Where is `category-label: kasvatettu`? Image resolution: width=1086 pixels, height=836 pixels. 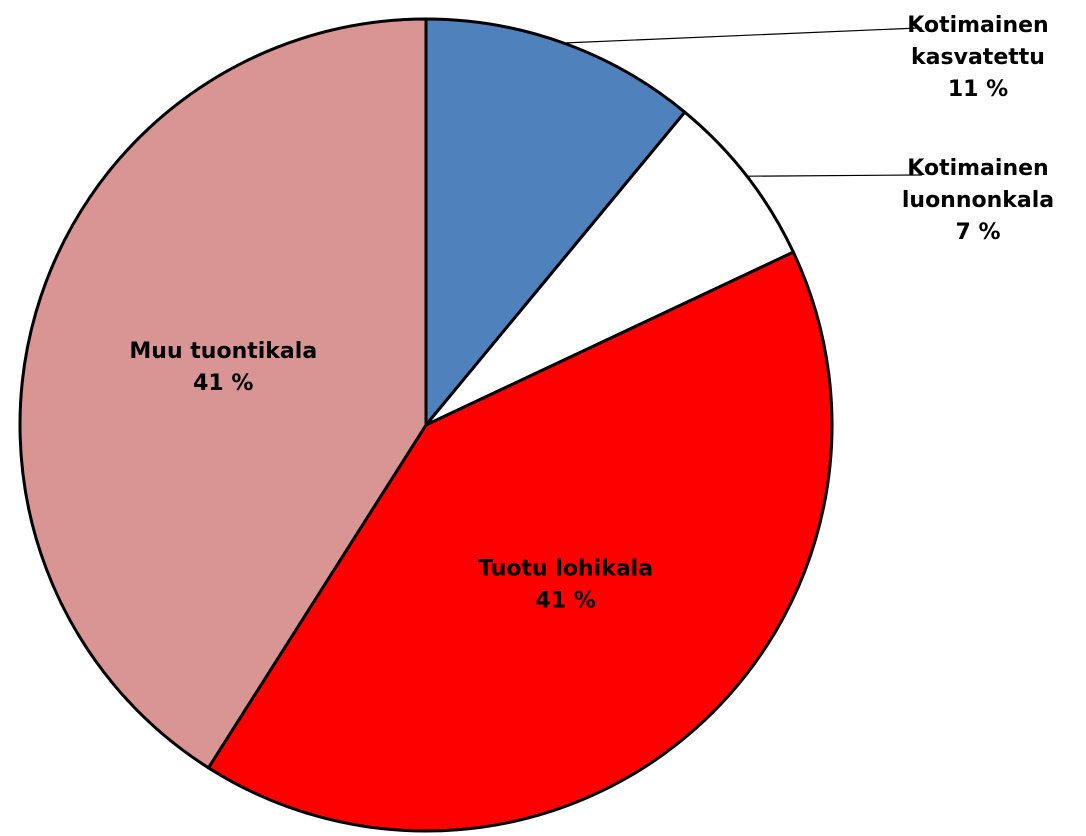 category-label: kasvatettu is located at coordinates (978, 57).